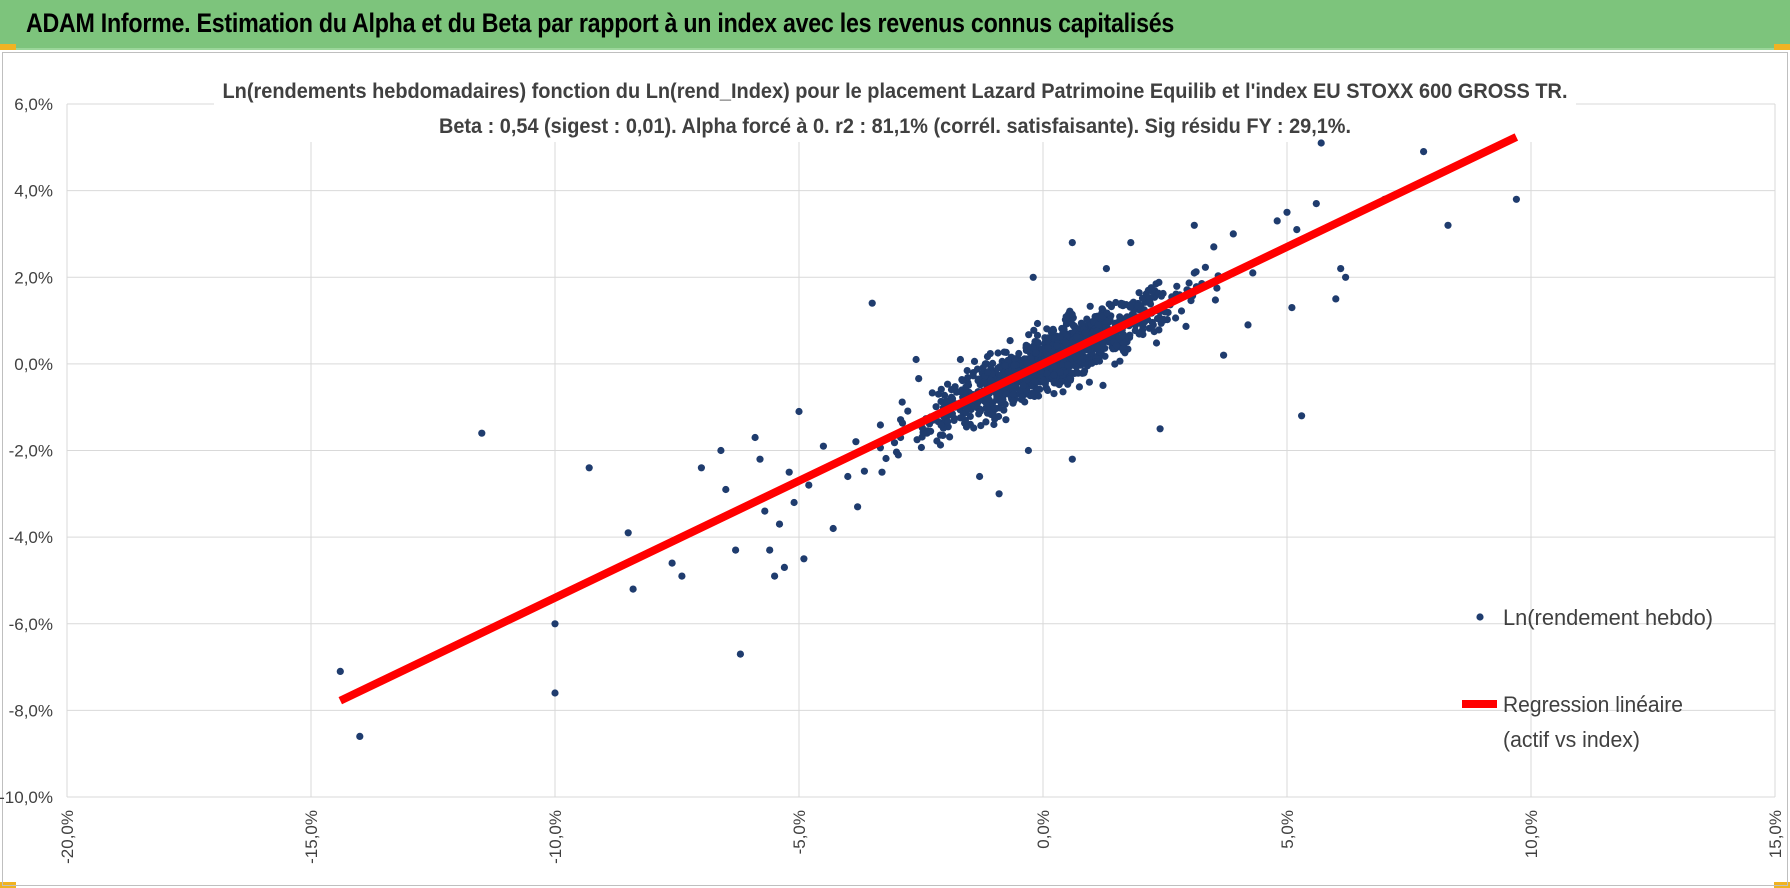  Describe the element at coordinates (1608, 617) in the screenshot. I see `legend-label-scatter: Ln(rendement hebdo)` at that location.